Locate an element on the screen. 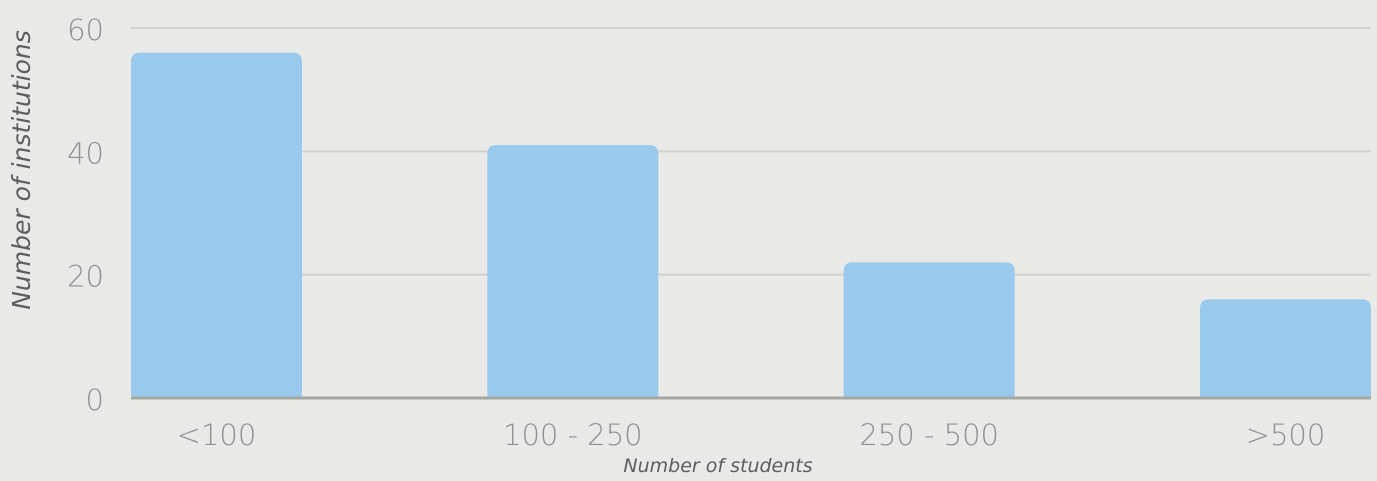  x-tick-label: 250 - 500 is located at coordinates (929, 435).